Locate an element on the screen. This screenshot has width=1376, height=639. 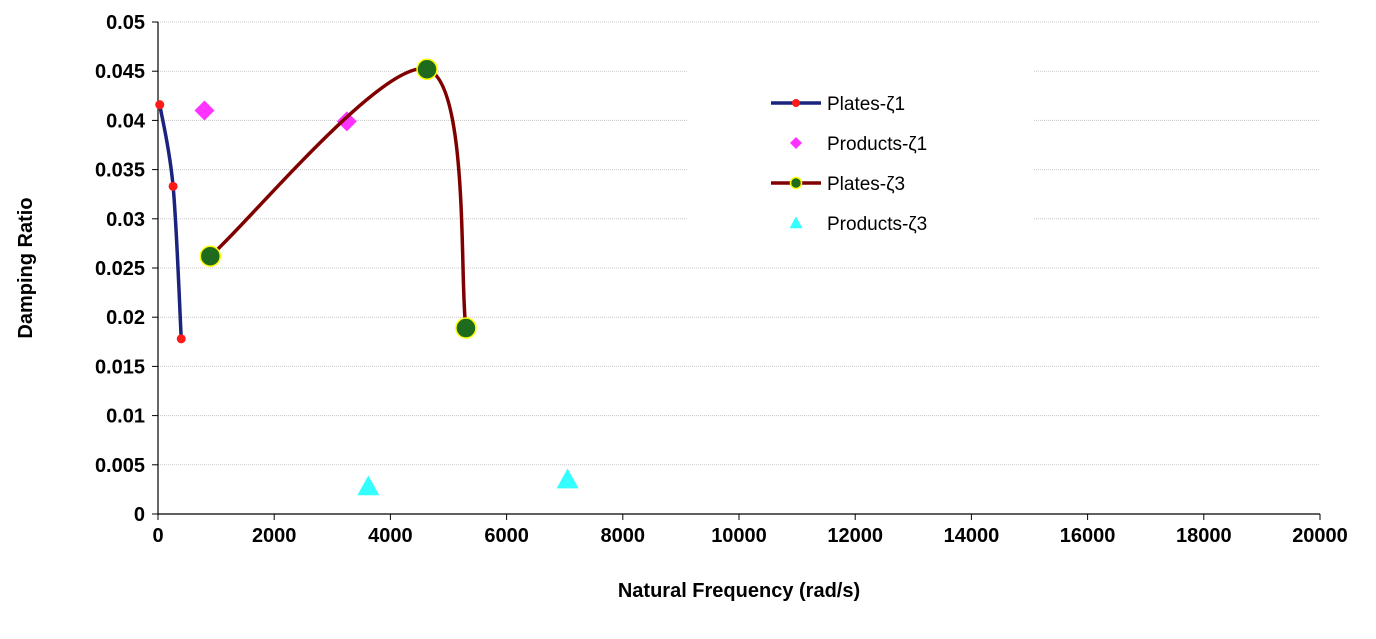
y-tick-label: 0.035 is located at coordinates (120, 171).